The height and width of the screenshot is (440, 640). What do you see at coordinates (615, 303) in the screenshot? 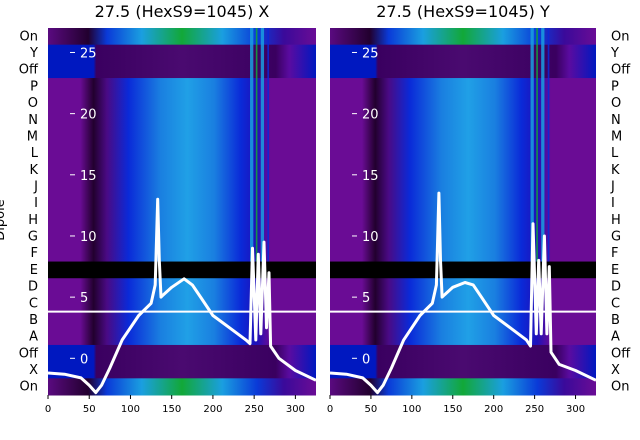
I see `row-label-right: C` at bounding box center [615, 303].